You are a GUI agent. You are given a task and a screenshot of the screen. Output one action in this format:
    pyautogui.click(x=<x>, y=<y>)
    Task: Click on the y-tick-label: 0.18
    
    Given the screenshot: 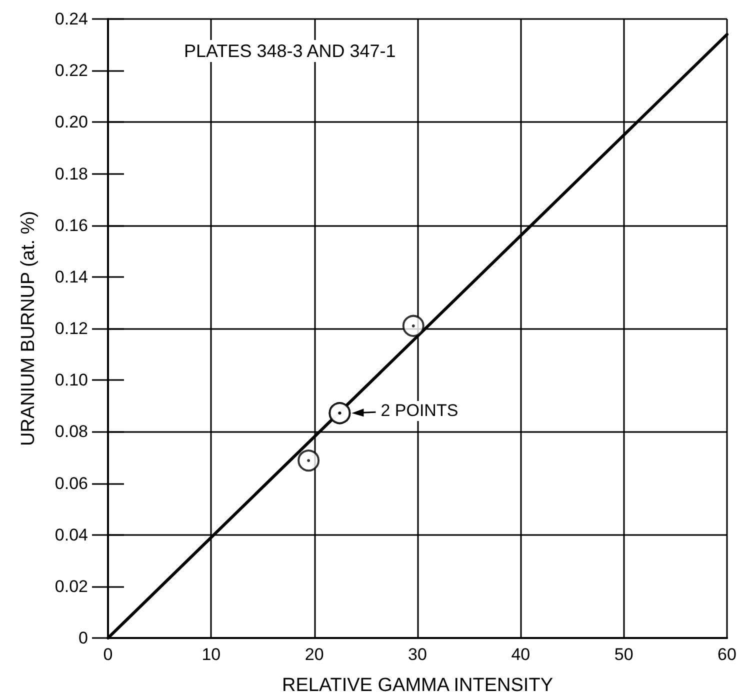 What is the action you would take?
    pyautogui.click(x=71, y=174)
    